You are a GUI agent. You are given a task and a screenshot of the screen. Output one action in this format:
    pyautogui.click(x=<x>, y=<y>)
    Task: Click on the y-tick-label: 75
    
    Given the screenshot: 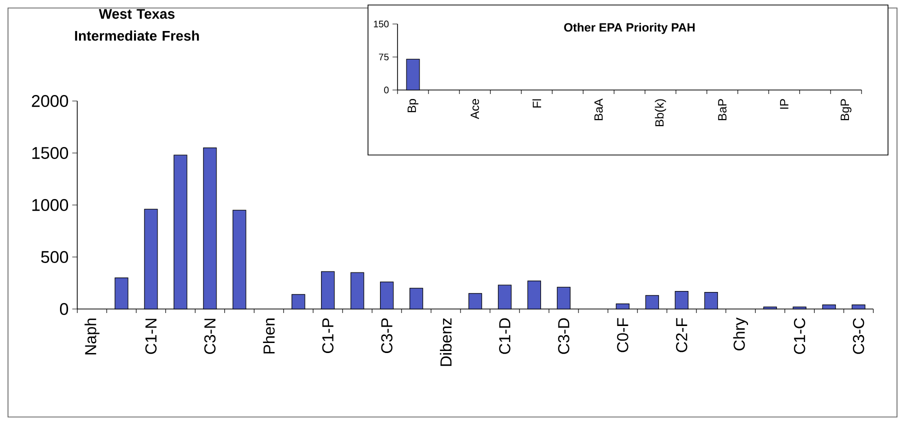 What is the action you would take?
    pyautogui.click(x=383, y=57)
    